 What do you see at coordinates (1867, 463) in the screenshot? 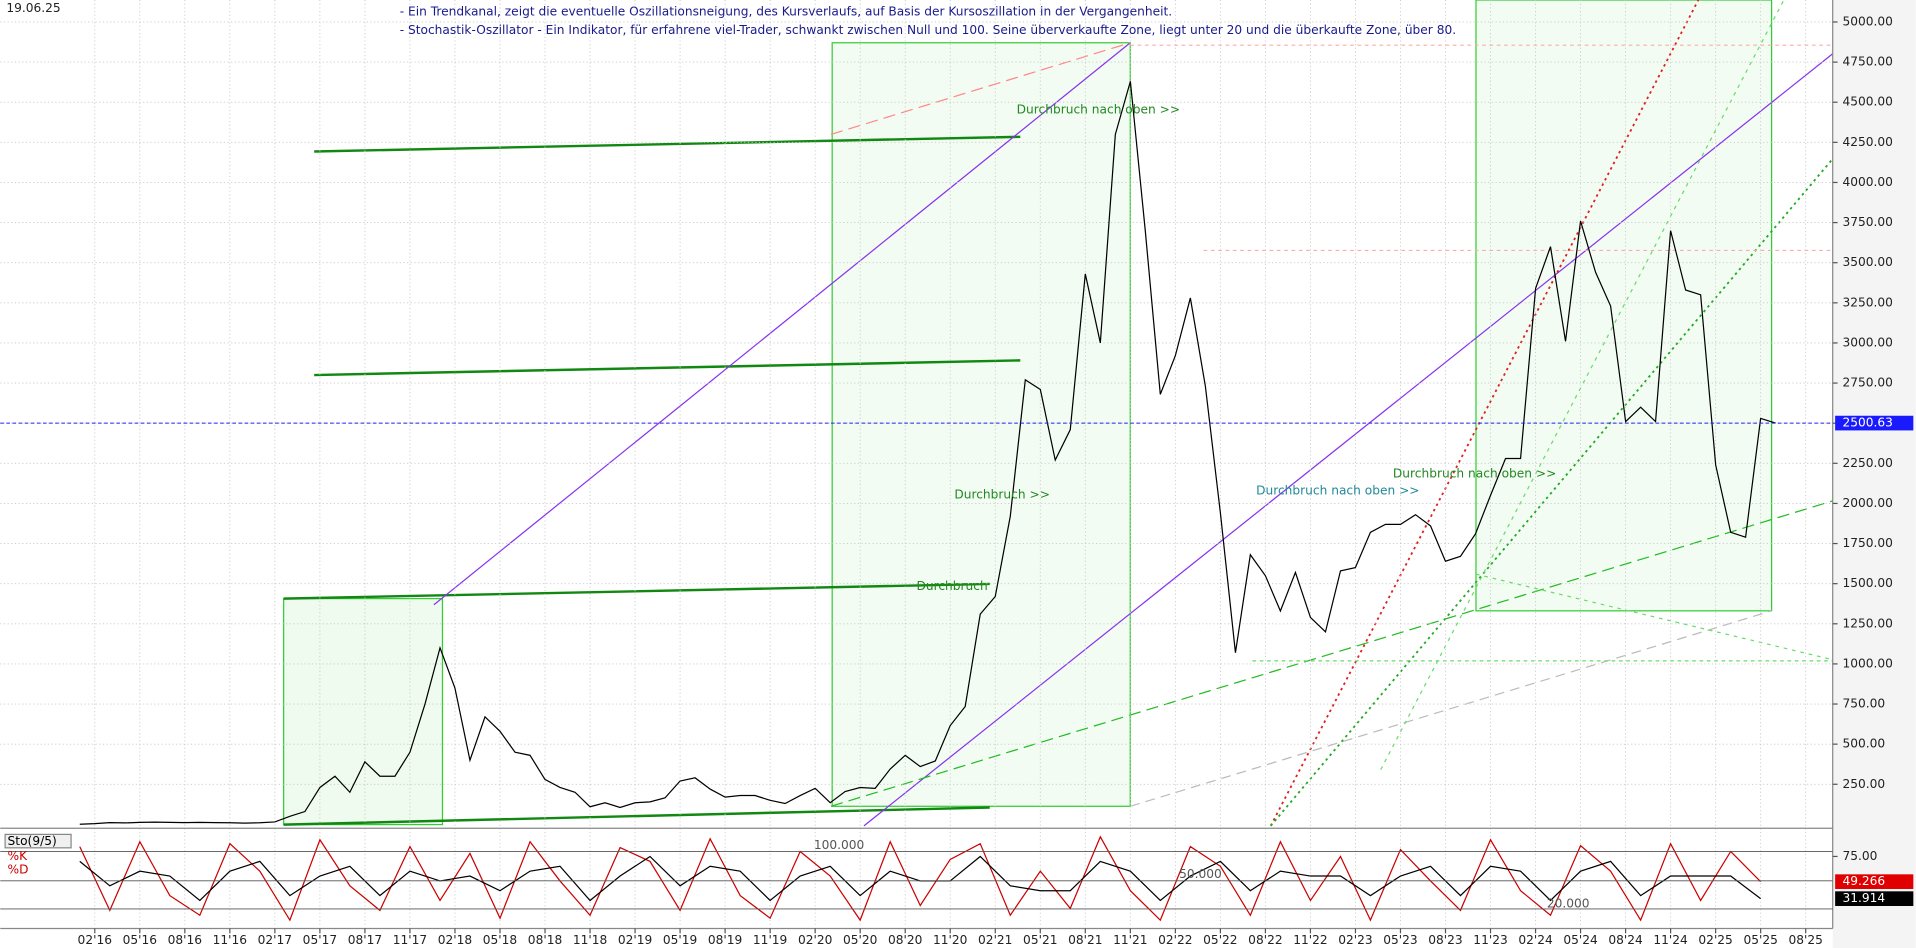
I see `y-tick-label: 2250.00` at bounding box center [1867, 463].